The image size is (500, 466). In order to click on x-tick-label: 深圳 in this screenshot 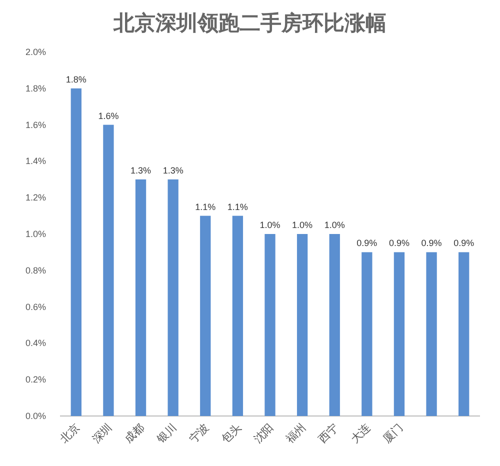, I will do `click(102, 433)`.